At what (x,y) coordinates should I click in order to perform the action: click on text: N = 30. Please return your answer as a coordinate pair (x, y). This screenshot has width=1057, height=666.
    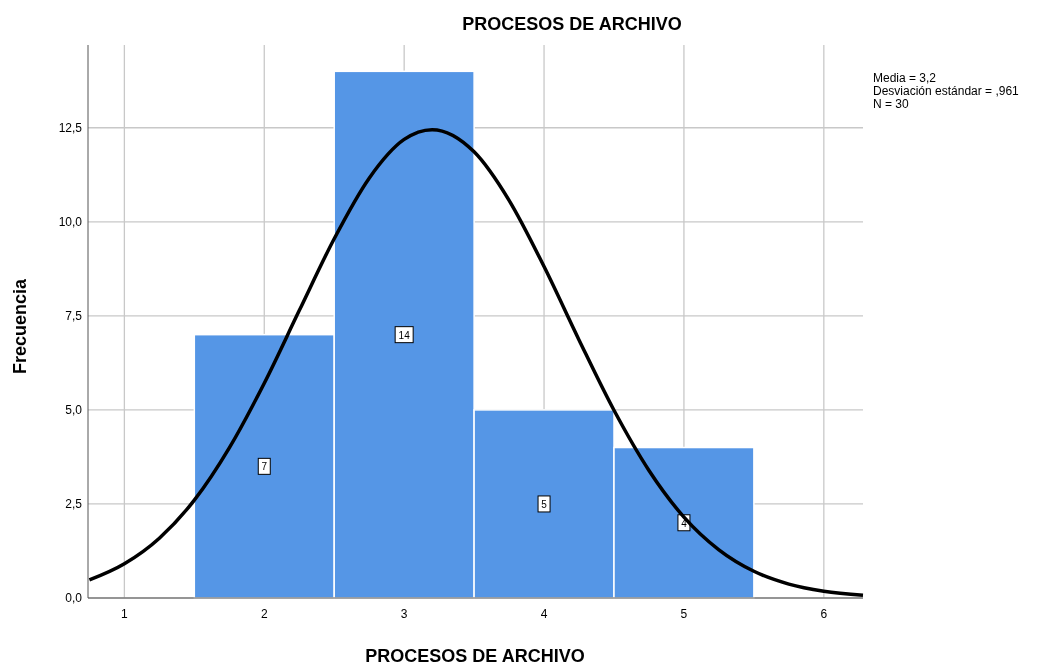
    Looking at the image, I should click on (891, 104).